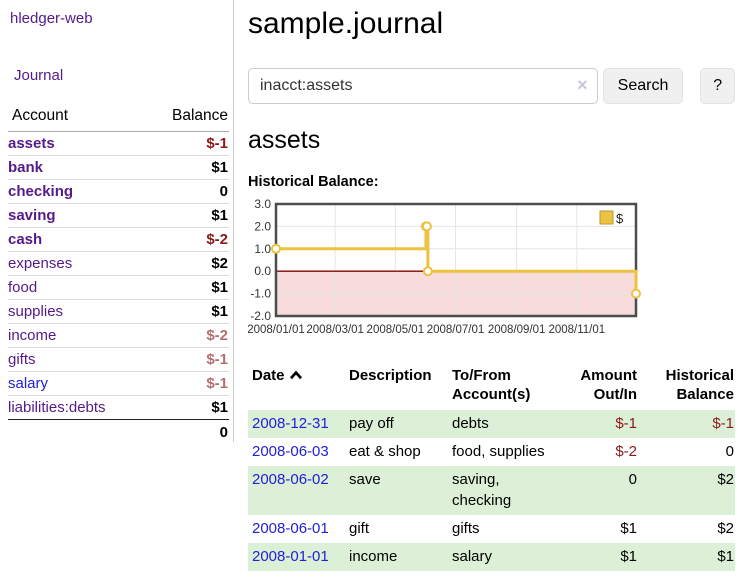 The height and width of the screenshot is (582, 742). What do you see at coordinates (576, 330) in the screenshot?
I see `svg-text: 2008/11/01` at bounding box center [576, 330].